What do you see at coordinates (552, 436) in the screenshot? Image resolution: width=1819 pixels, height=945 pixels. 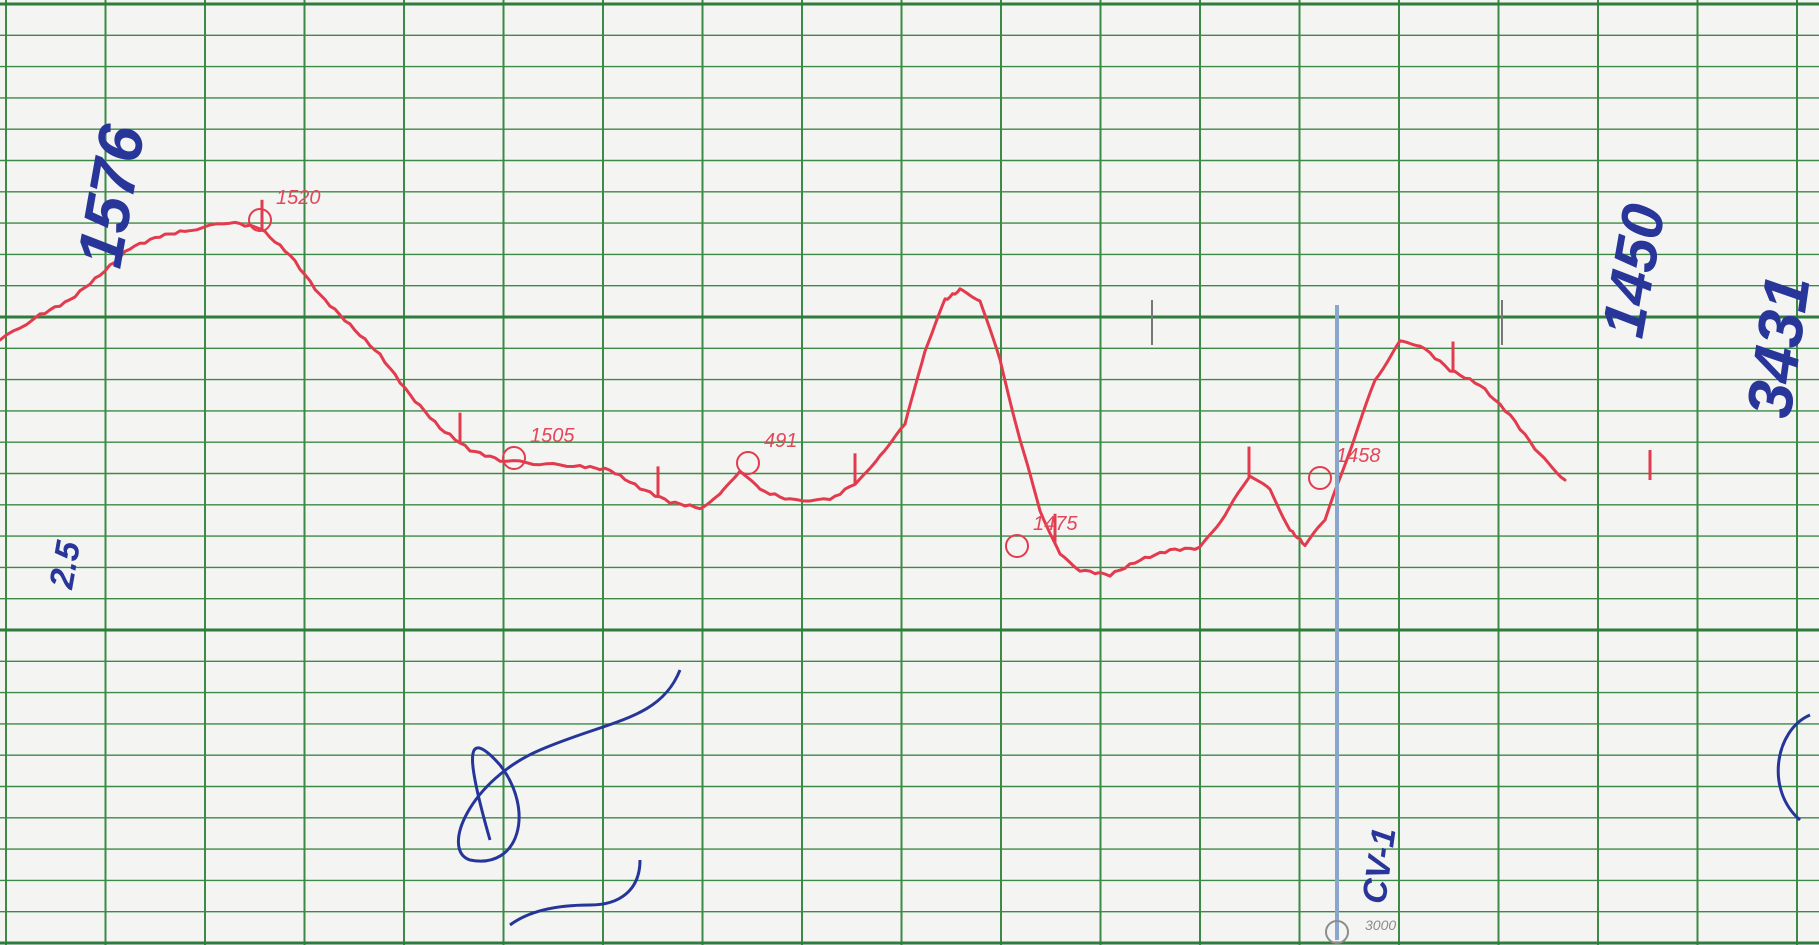 I see `annotation-label: 1505` at bounding box center [552, 436].